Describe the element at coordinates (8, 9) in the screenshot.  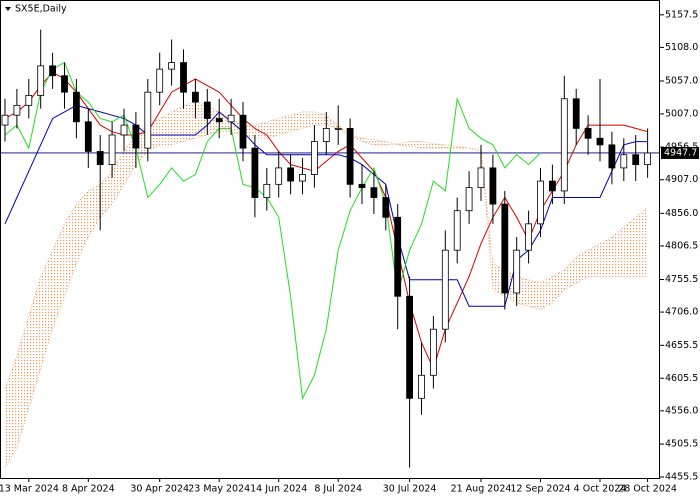
I see `menu-triangle` at that location.